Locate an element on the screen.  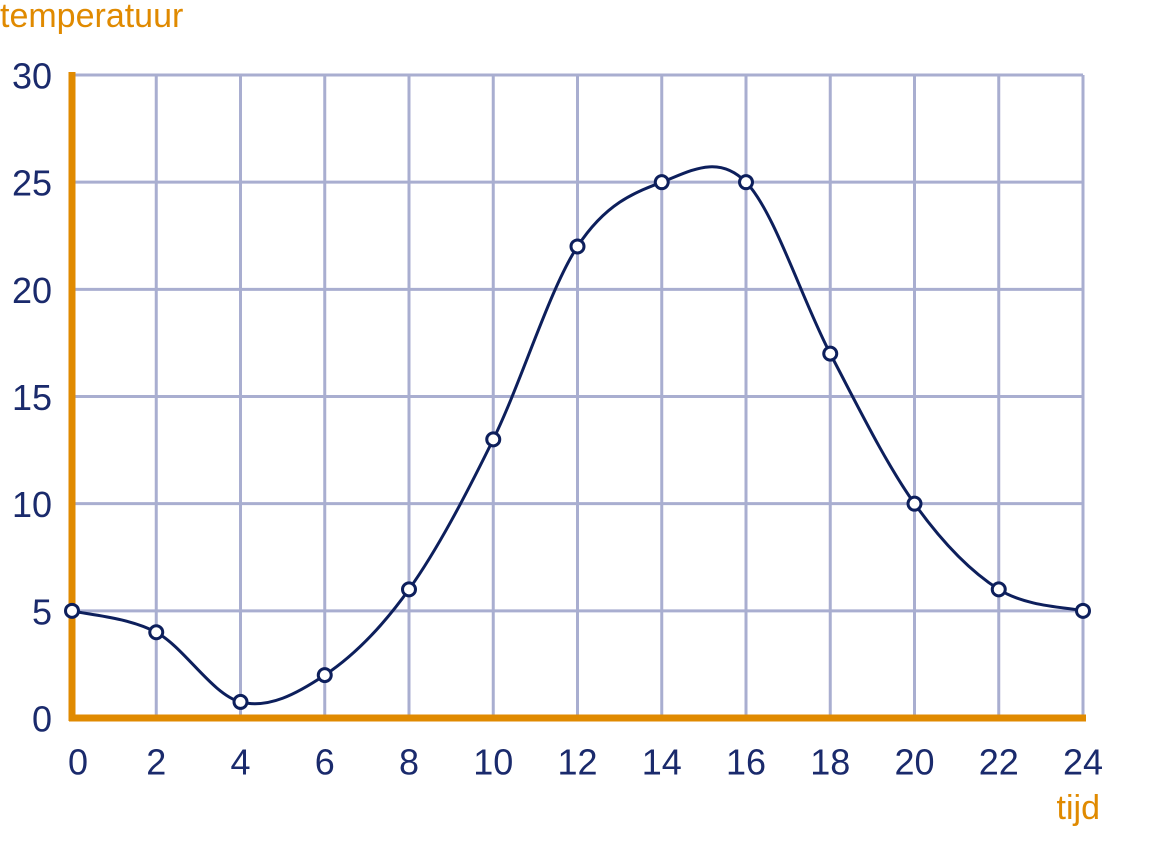
x-tick-label: 20 is located at coordinates (914, 762).